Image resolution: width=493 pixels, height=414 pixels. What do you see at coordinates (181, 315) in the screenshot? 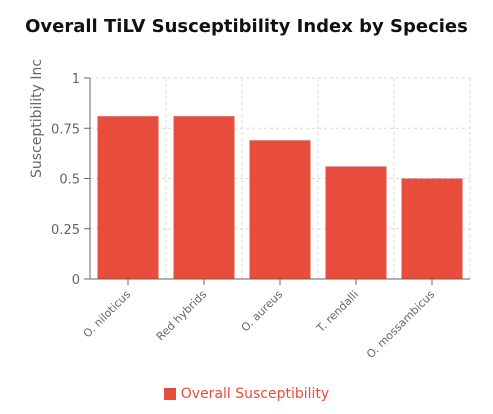
I see `x-tick-label: Red hybrids` at bounding box center [181, 315].